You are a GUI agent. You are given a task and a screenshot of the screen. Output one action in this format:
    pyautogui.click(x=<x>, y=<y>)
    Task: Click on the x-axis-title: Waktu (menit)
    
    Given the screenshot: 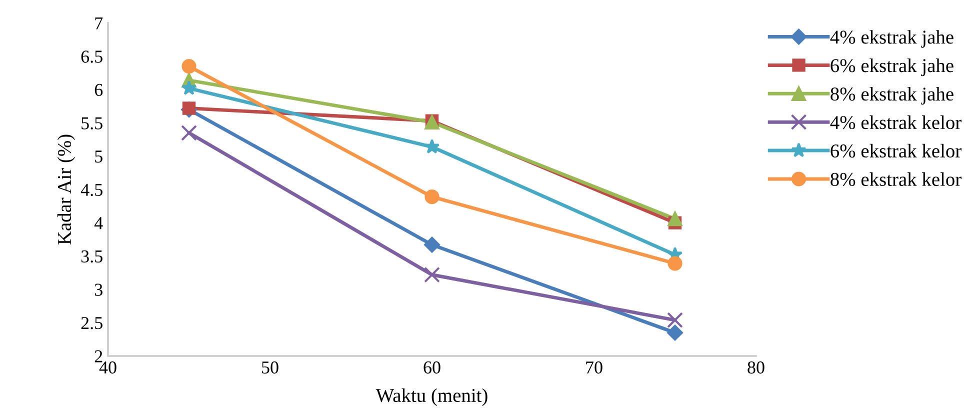 What is the action you would take?
    pyautogui.click(x=432, y=397)
    